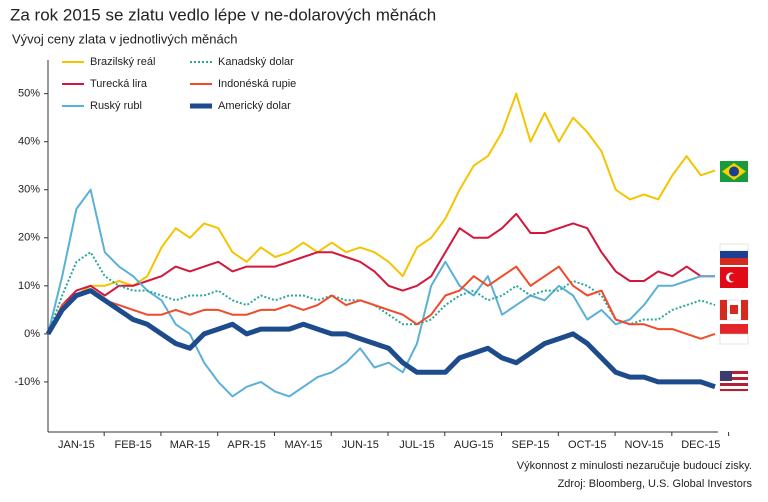  I want to click on x-tick-label: MAR-15, so click(190, 445).